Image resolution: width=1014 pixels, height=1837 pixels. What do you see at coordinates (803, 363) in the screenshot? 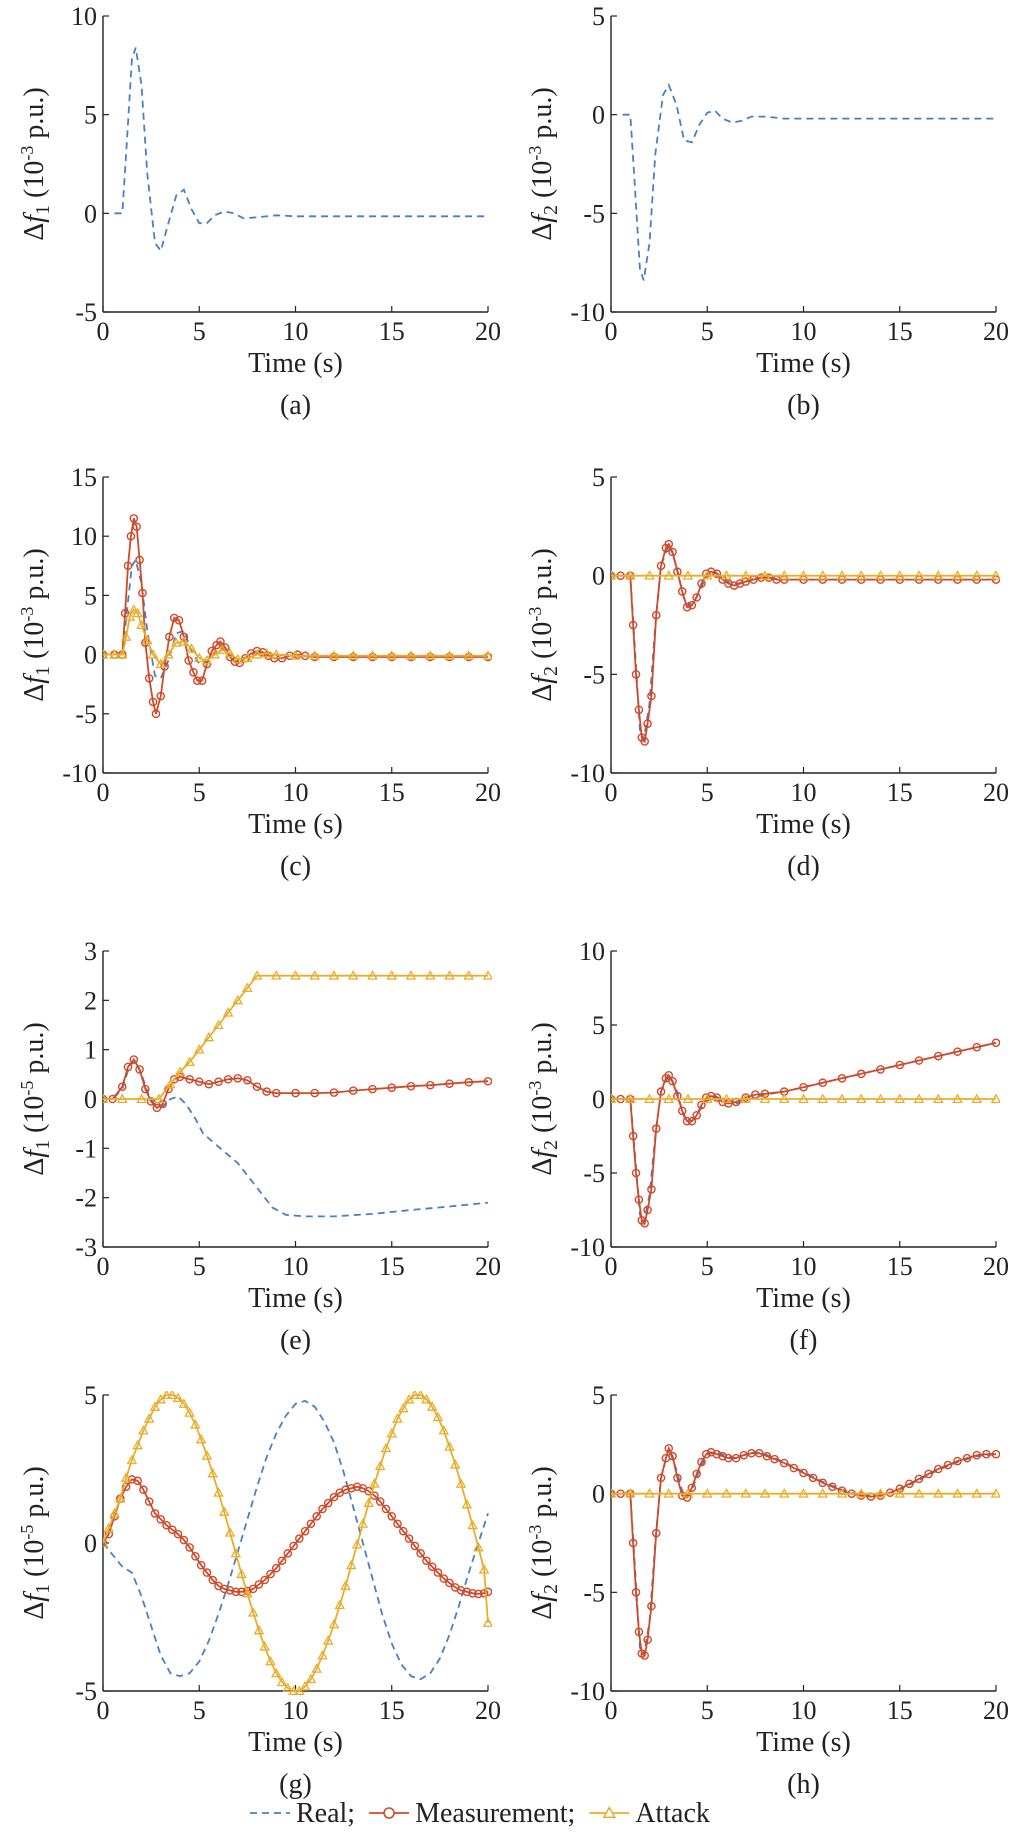
I see `x-axis-title: Time (s)` at bounding box center [803, 363].